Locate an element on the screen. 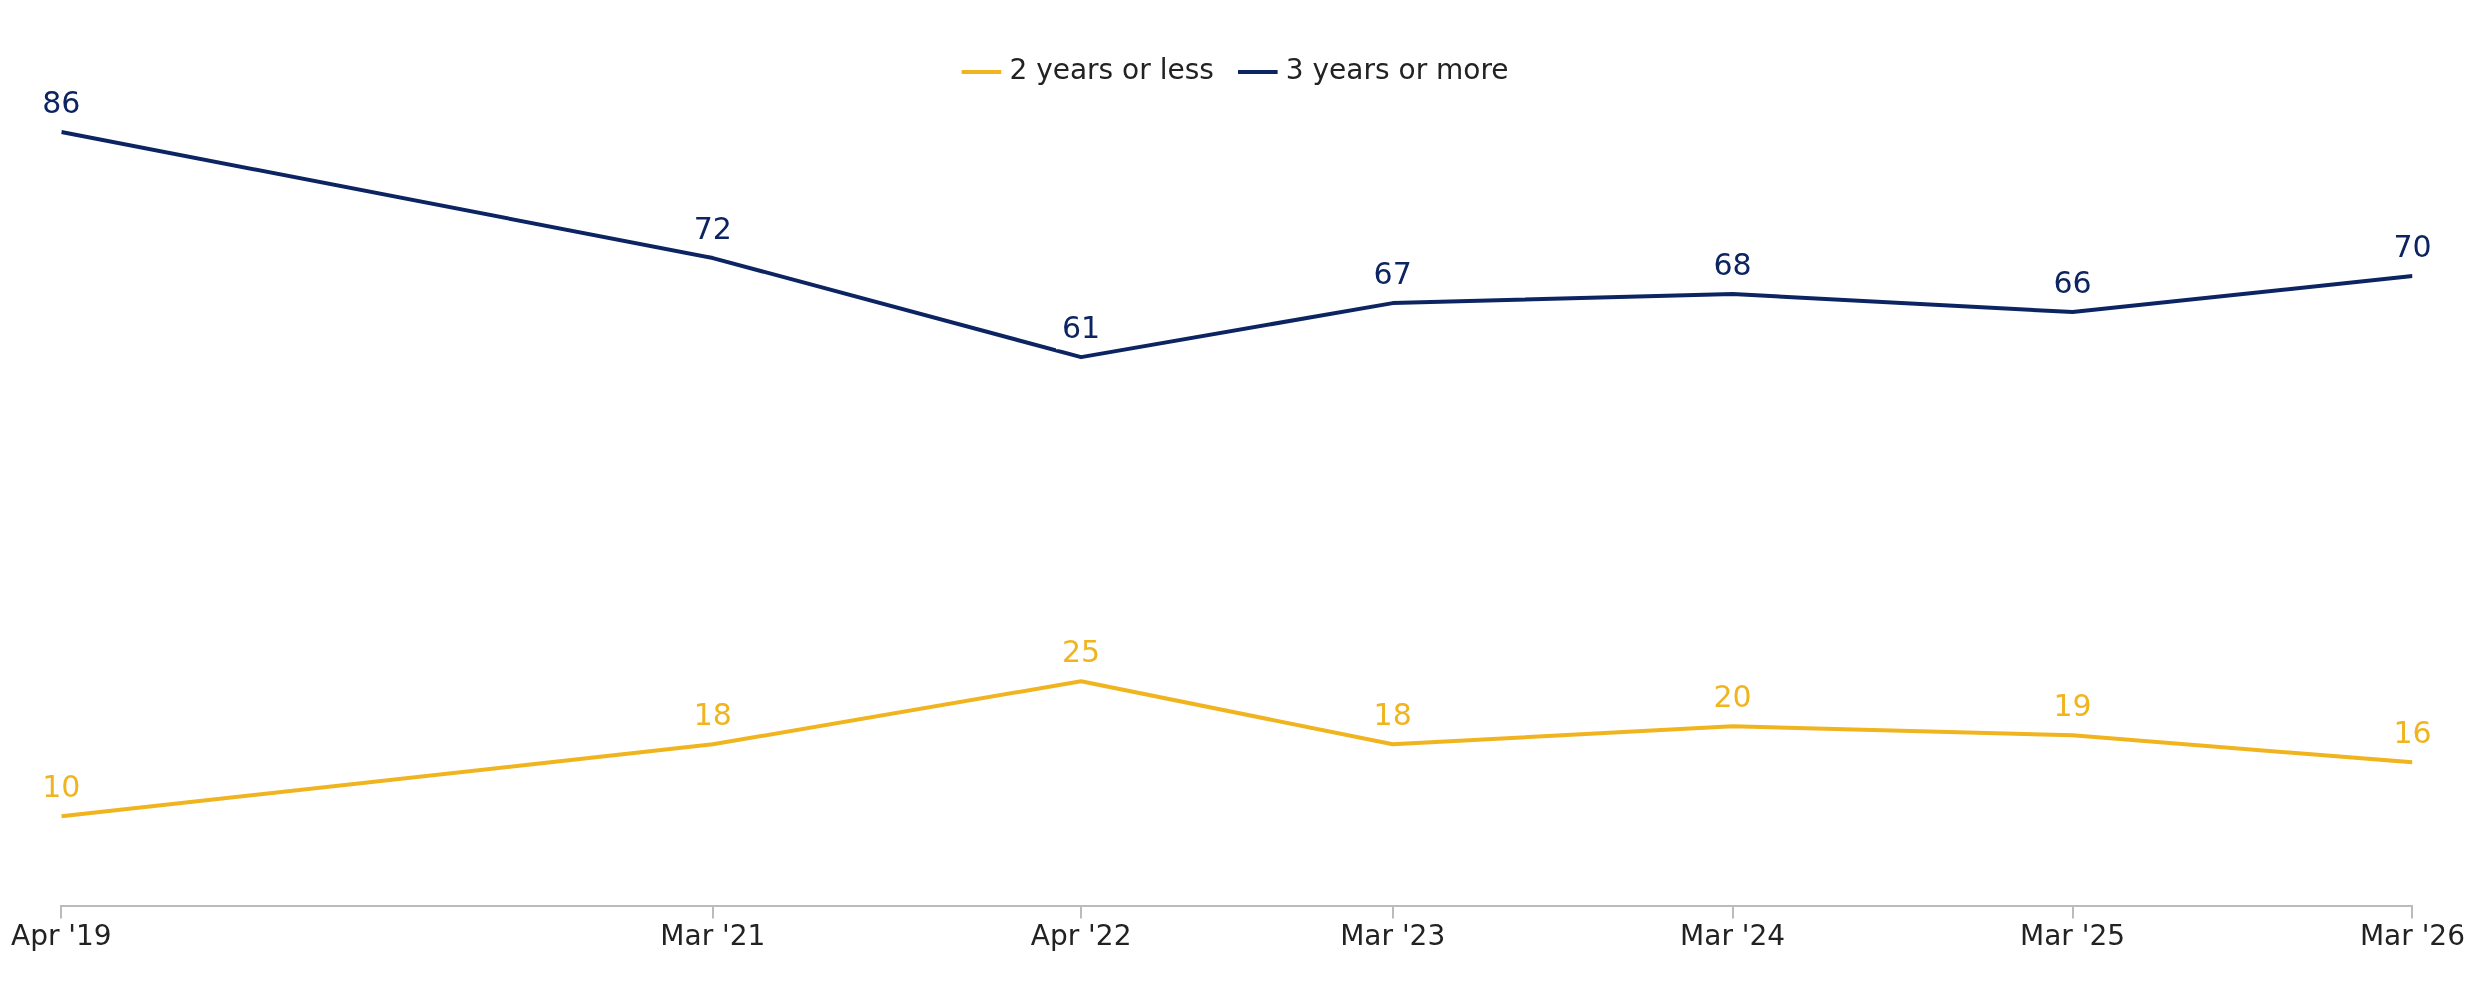  data-label: 72 is located at coordinates (712, 228).